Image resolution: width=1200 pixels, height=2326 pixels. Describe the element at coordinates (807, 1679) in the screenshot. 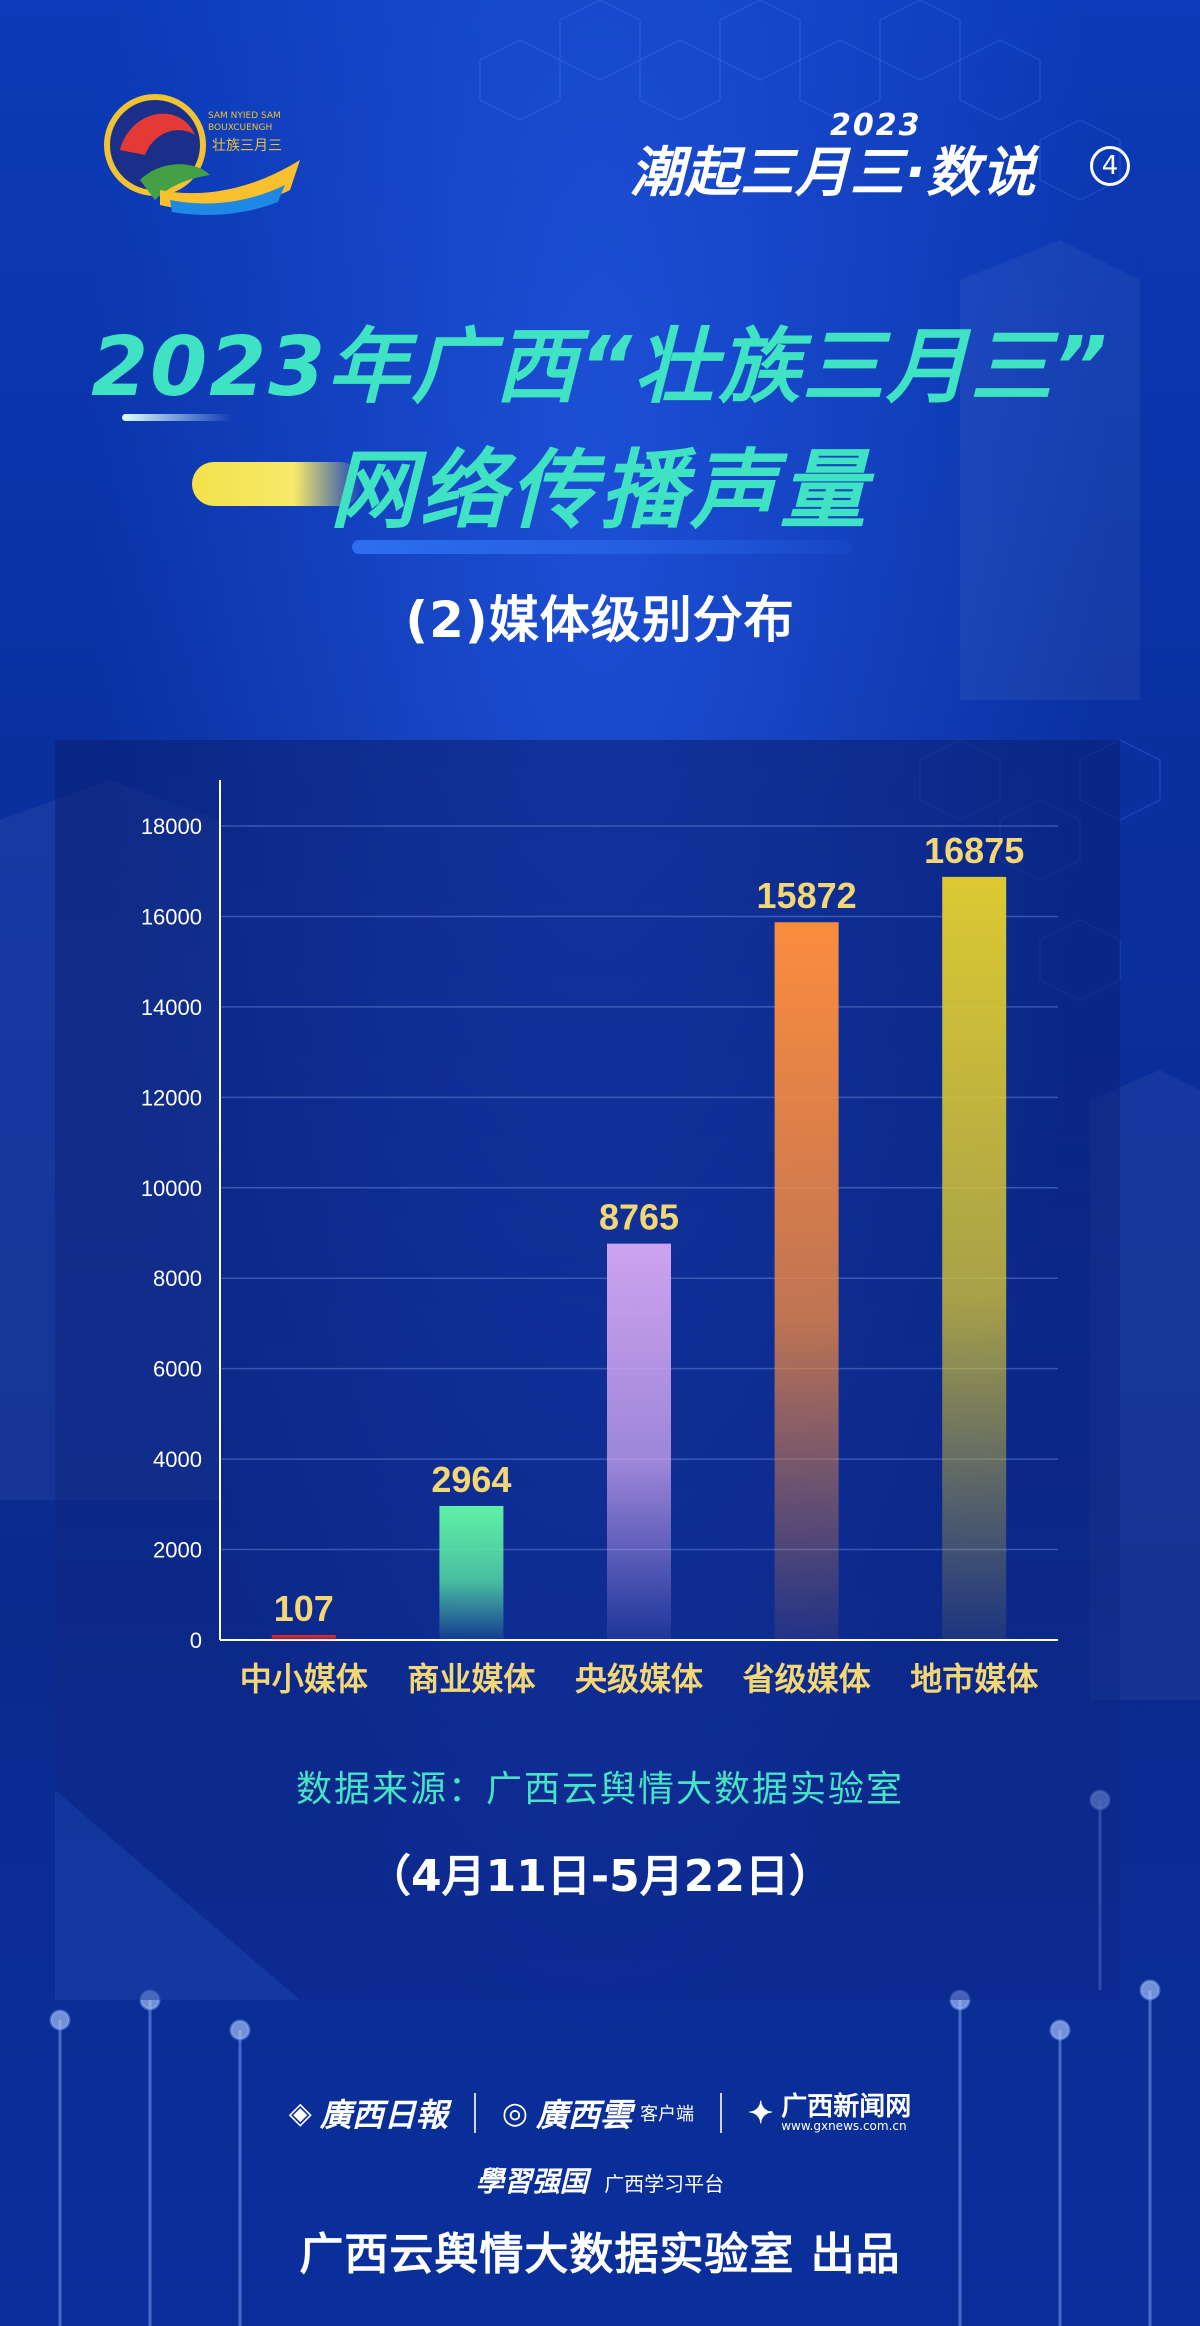

I see `x-category-label: 省级媒体` at that location.